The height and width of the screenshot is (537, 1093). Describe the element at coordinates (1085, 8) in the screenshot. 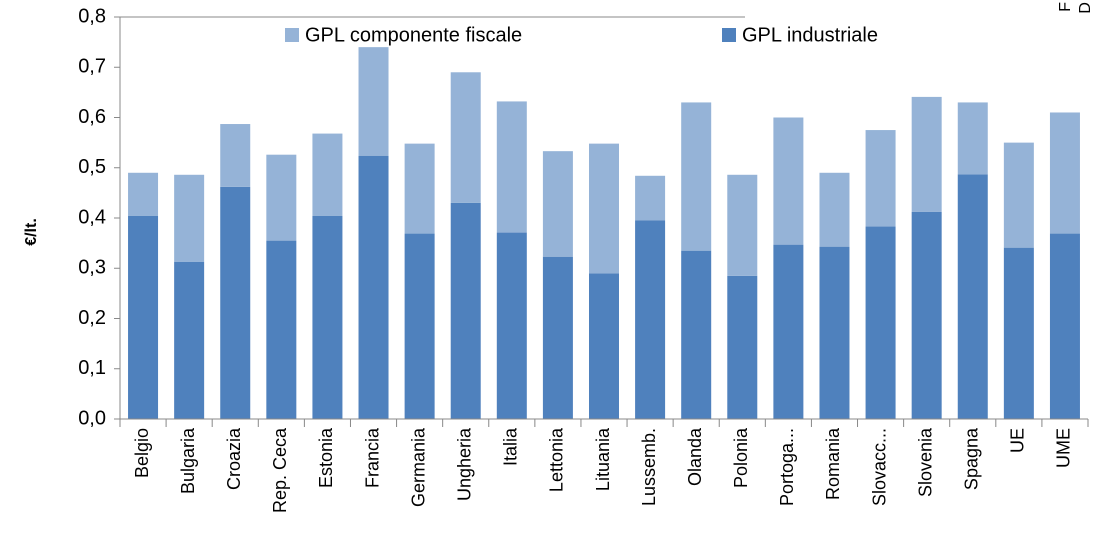

I see `side-note: D` at that location.